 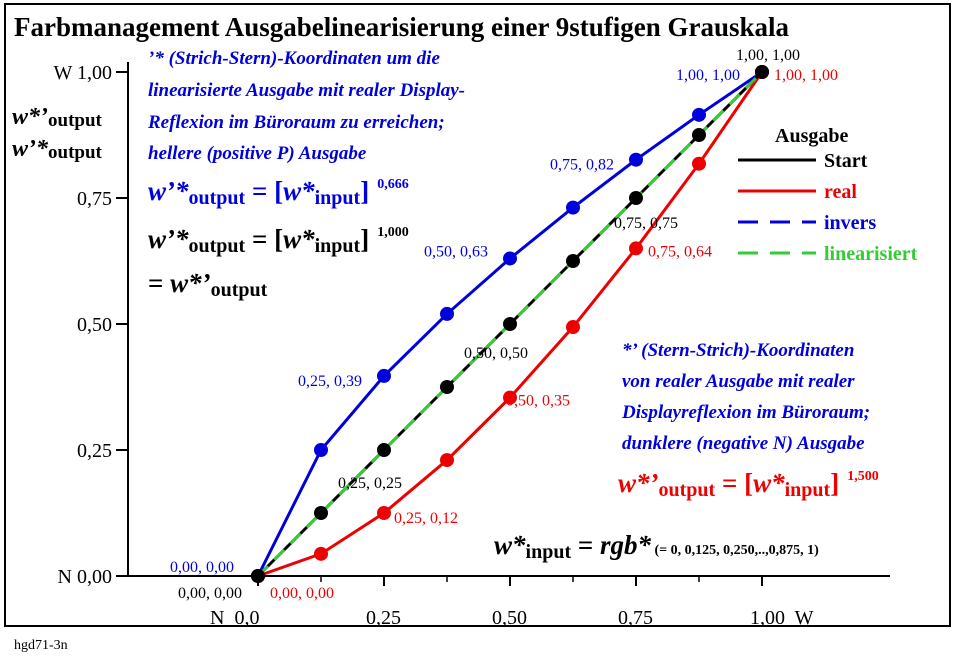 What do you see at coordinates (278, 192) in the screenshot?
I see `blue-formula: w’*output = [w*input] 0,666` at bounding box center [278, 192].